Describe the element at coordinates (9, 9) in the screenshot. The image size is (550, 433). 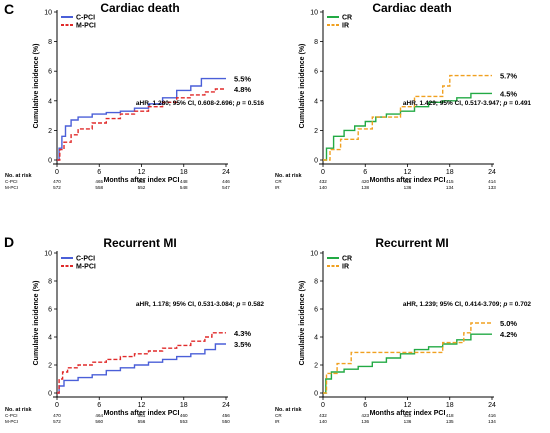
I see `panel-letter-c: C` at that location.